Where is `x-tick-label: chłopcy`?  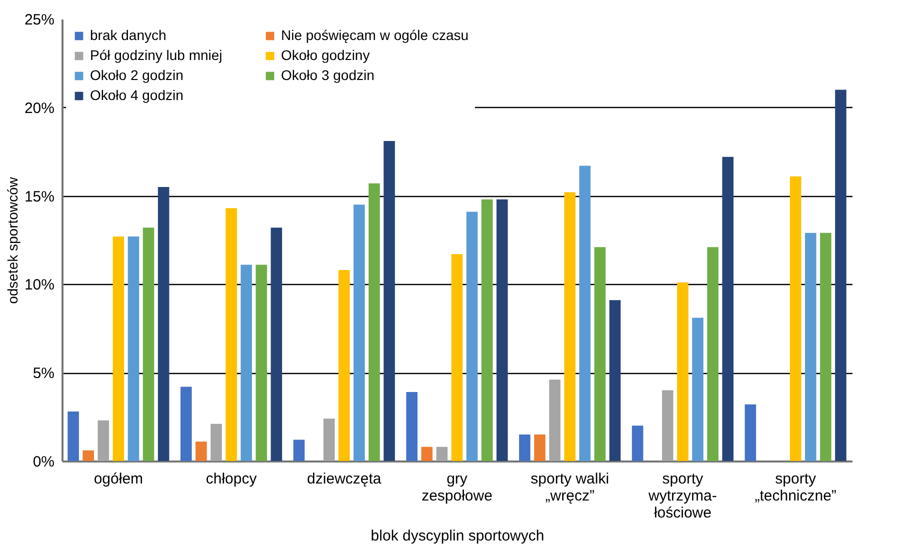
x-tick-label: chłopcy is located at coordinates (232, 479).